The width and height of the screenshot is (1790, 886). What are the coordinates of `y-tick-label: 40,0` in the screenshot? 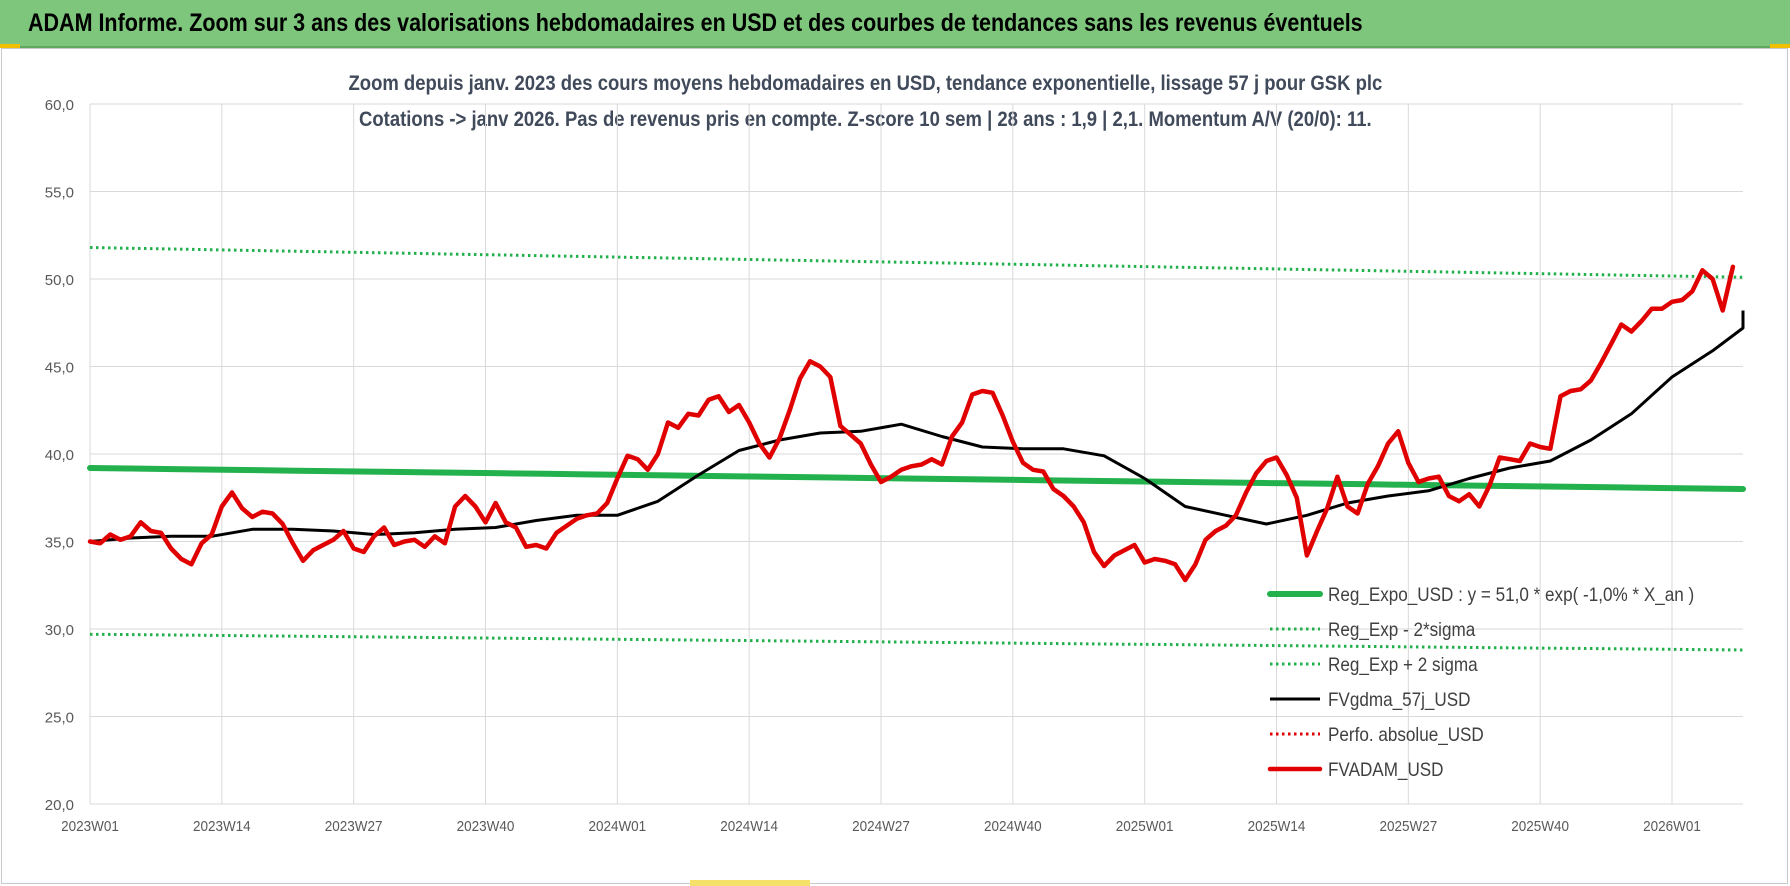 It's located at (59, 455).